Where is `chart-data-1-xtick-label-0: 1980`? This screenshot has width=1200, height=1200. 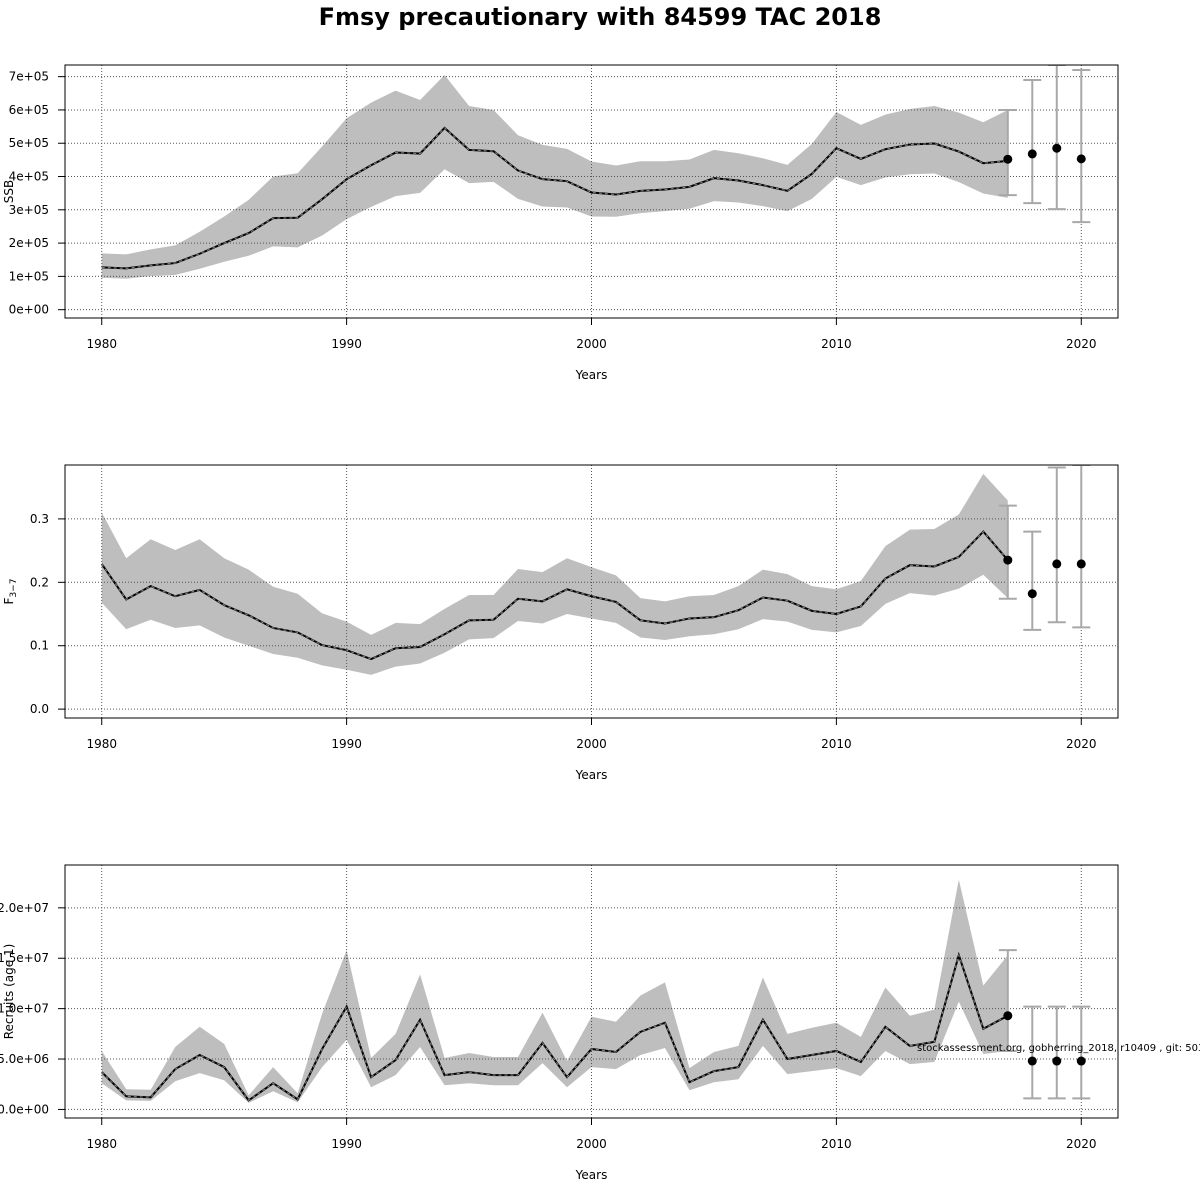
chart-data-1-xtick-label-0: 1980 is located at coordinates (101, 744).